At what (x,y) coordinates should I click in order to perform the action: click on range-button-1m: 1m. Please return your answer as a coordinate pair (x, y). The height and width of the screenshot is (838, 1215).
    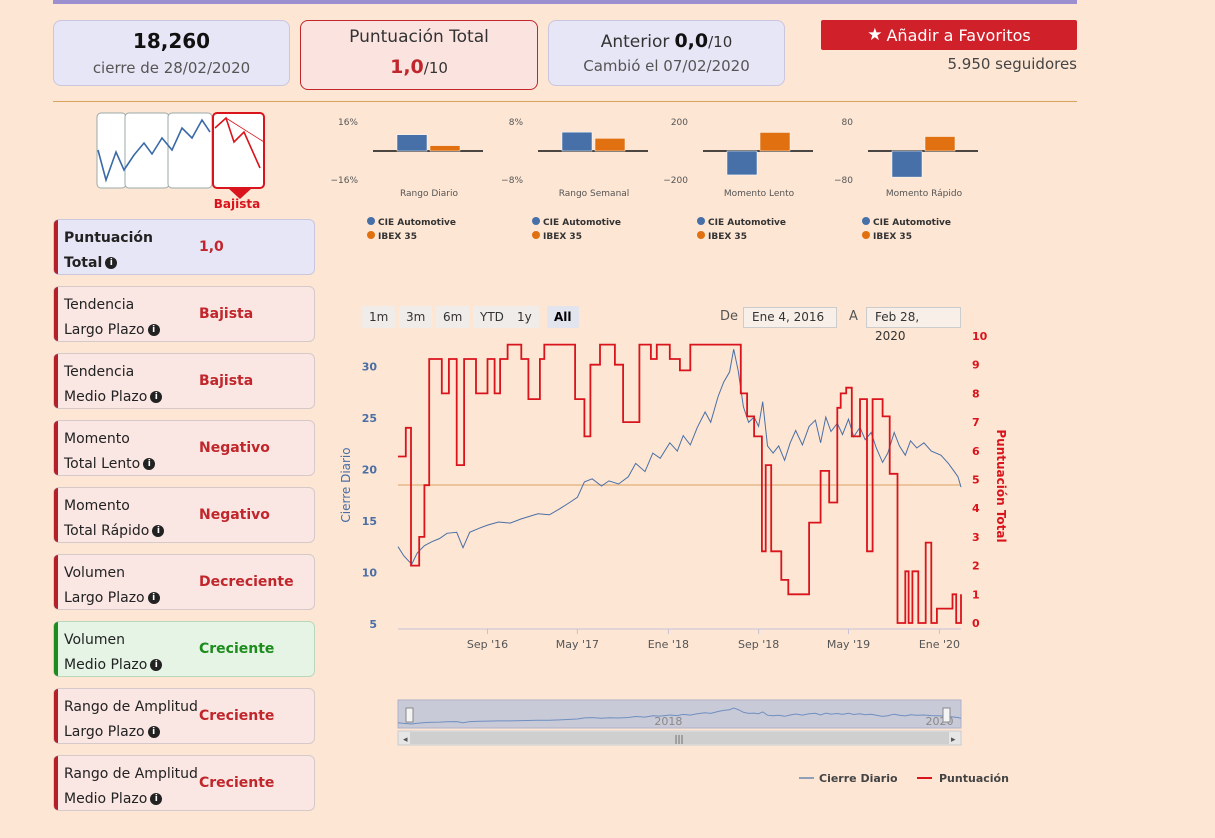
    Looking at the image, I should click on (379, 317).